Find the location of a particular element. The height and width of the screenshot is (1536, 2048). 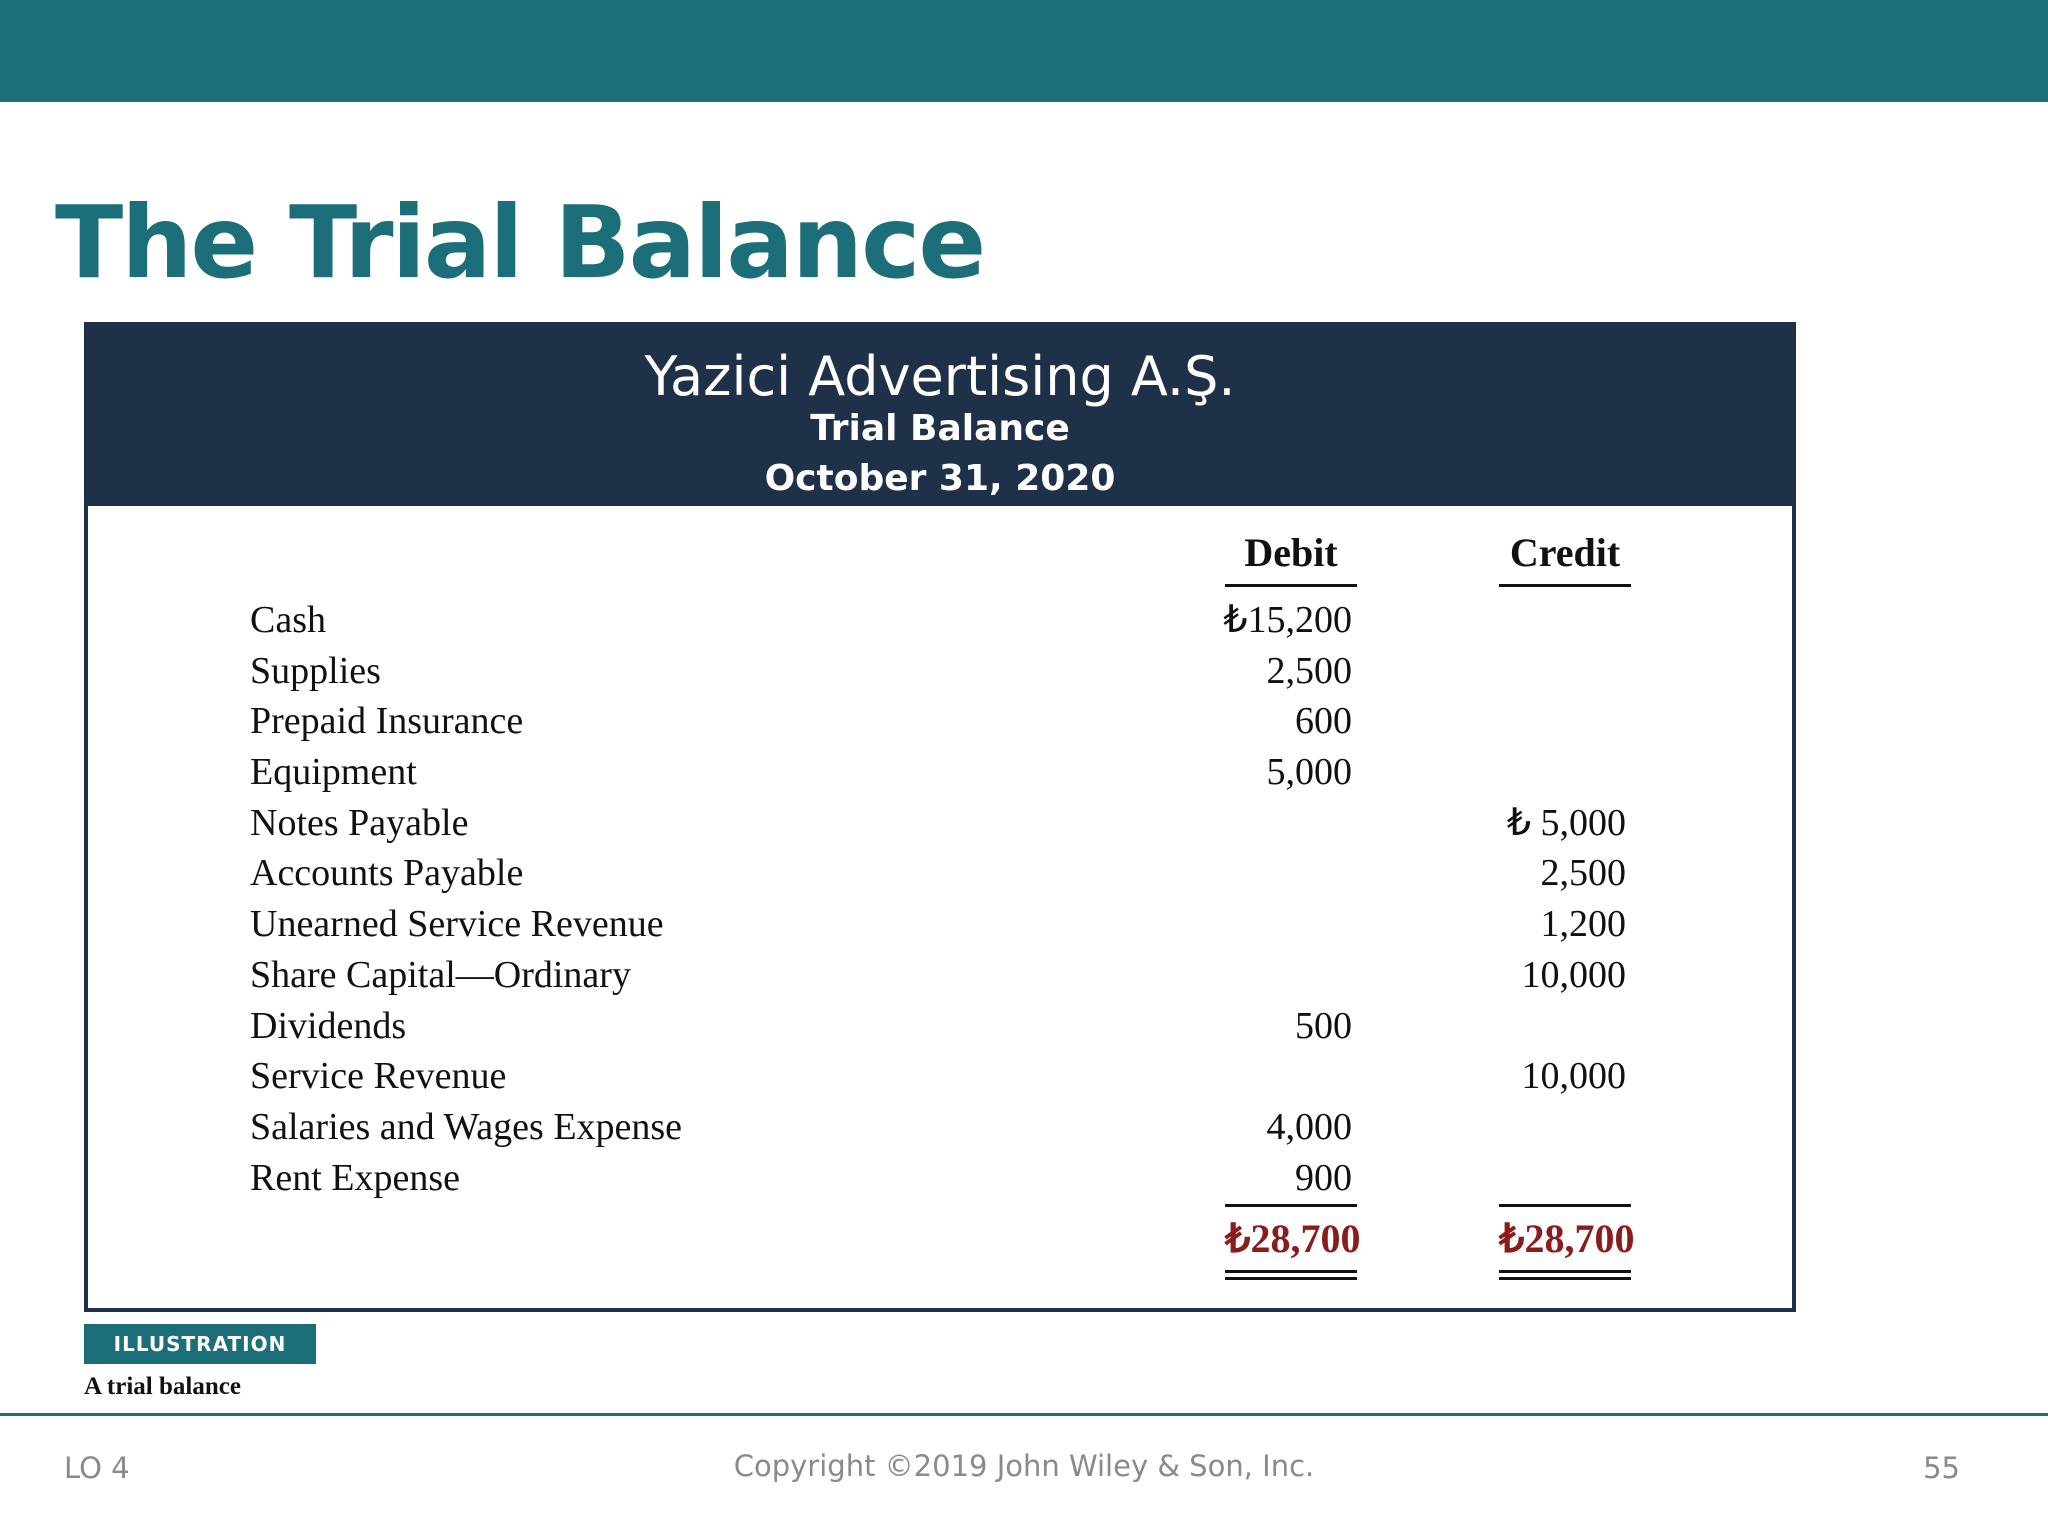

account-name: Salaries and Wages Expense is located at coordinates (466, 1126).